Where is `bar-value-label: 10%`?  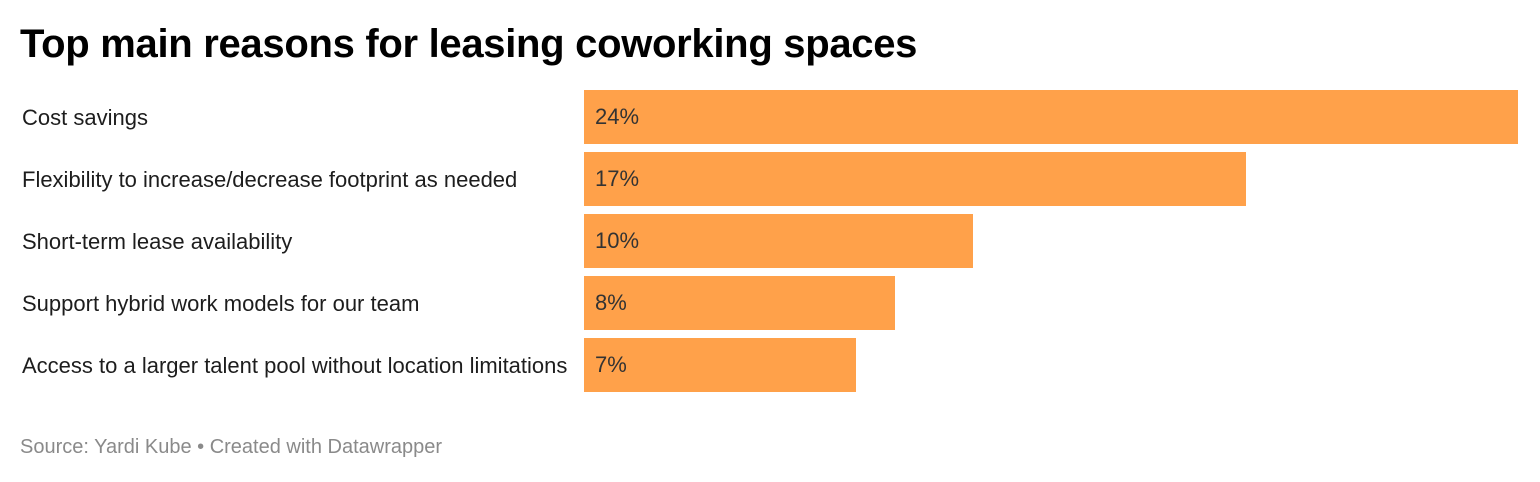 bar-value-label: 10% is located at coordinates (617, 240).